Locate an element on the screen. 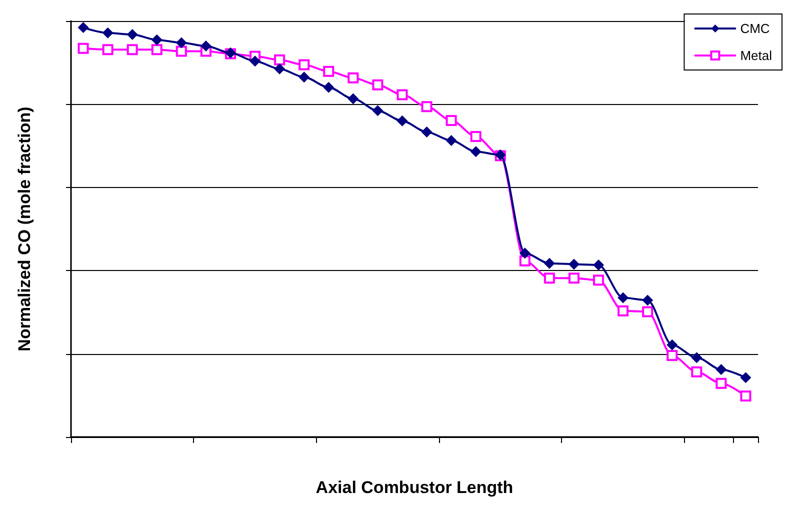 This screenshot has width=796, height=509. legend-label: CMC is located at coordinates (755, 28).